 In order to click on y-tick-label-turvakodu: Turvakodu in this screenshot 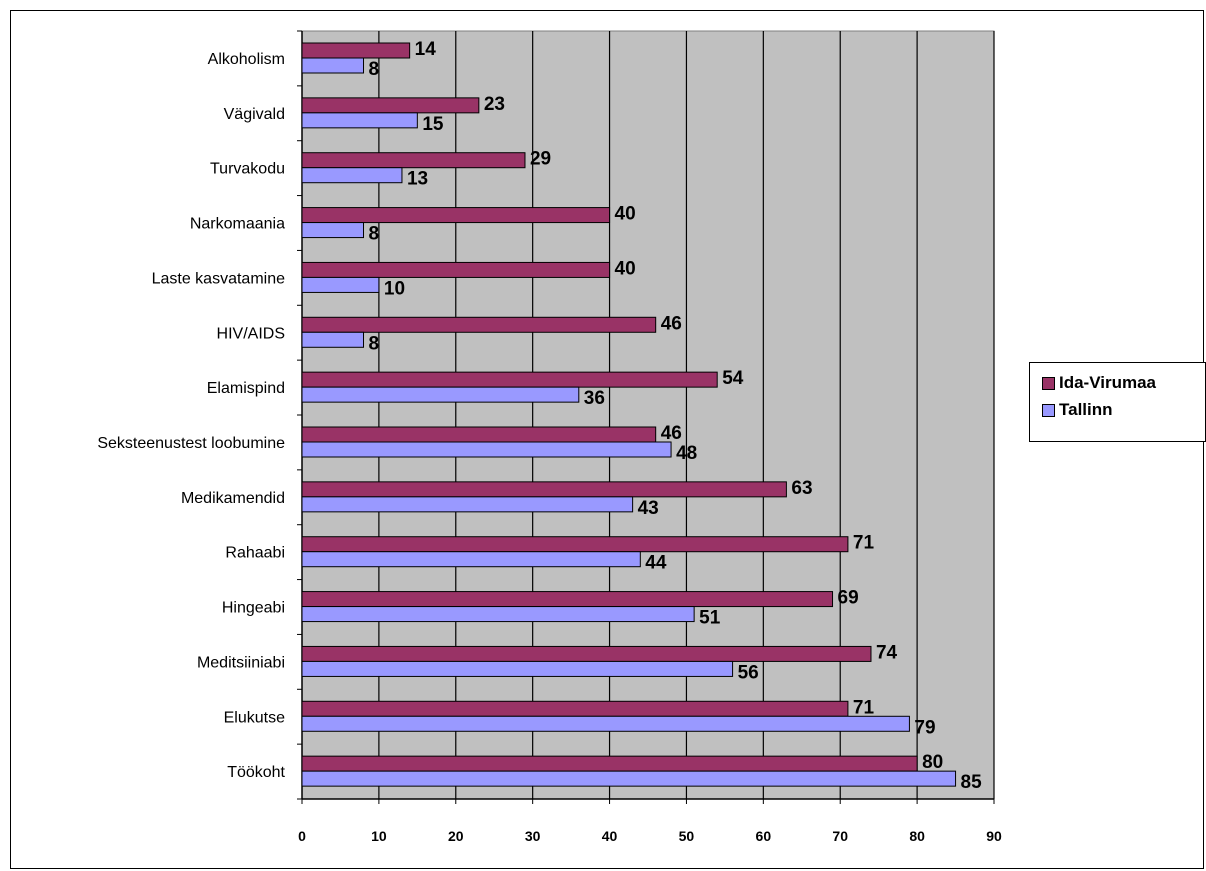, I will do `click(247, 169)`.